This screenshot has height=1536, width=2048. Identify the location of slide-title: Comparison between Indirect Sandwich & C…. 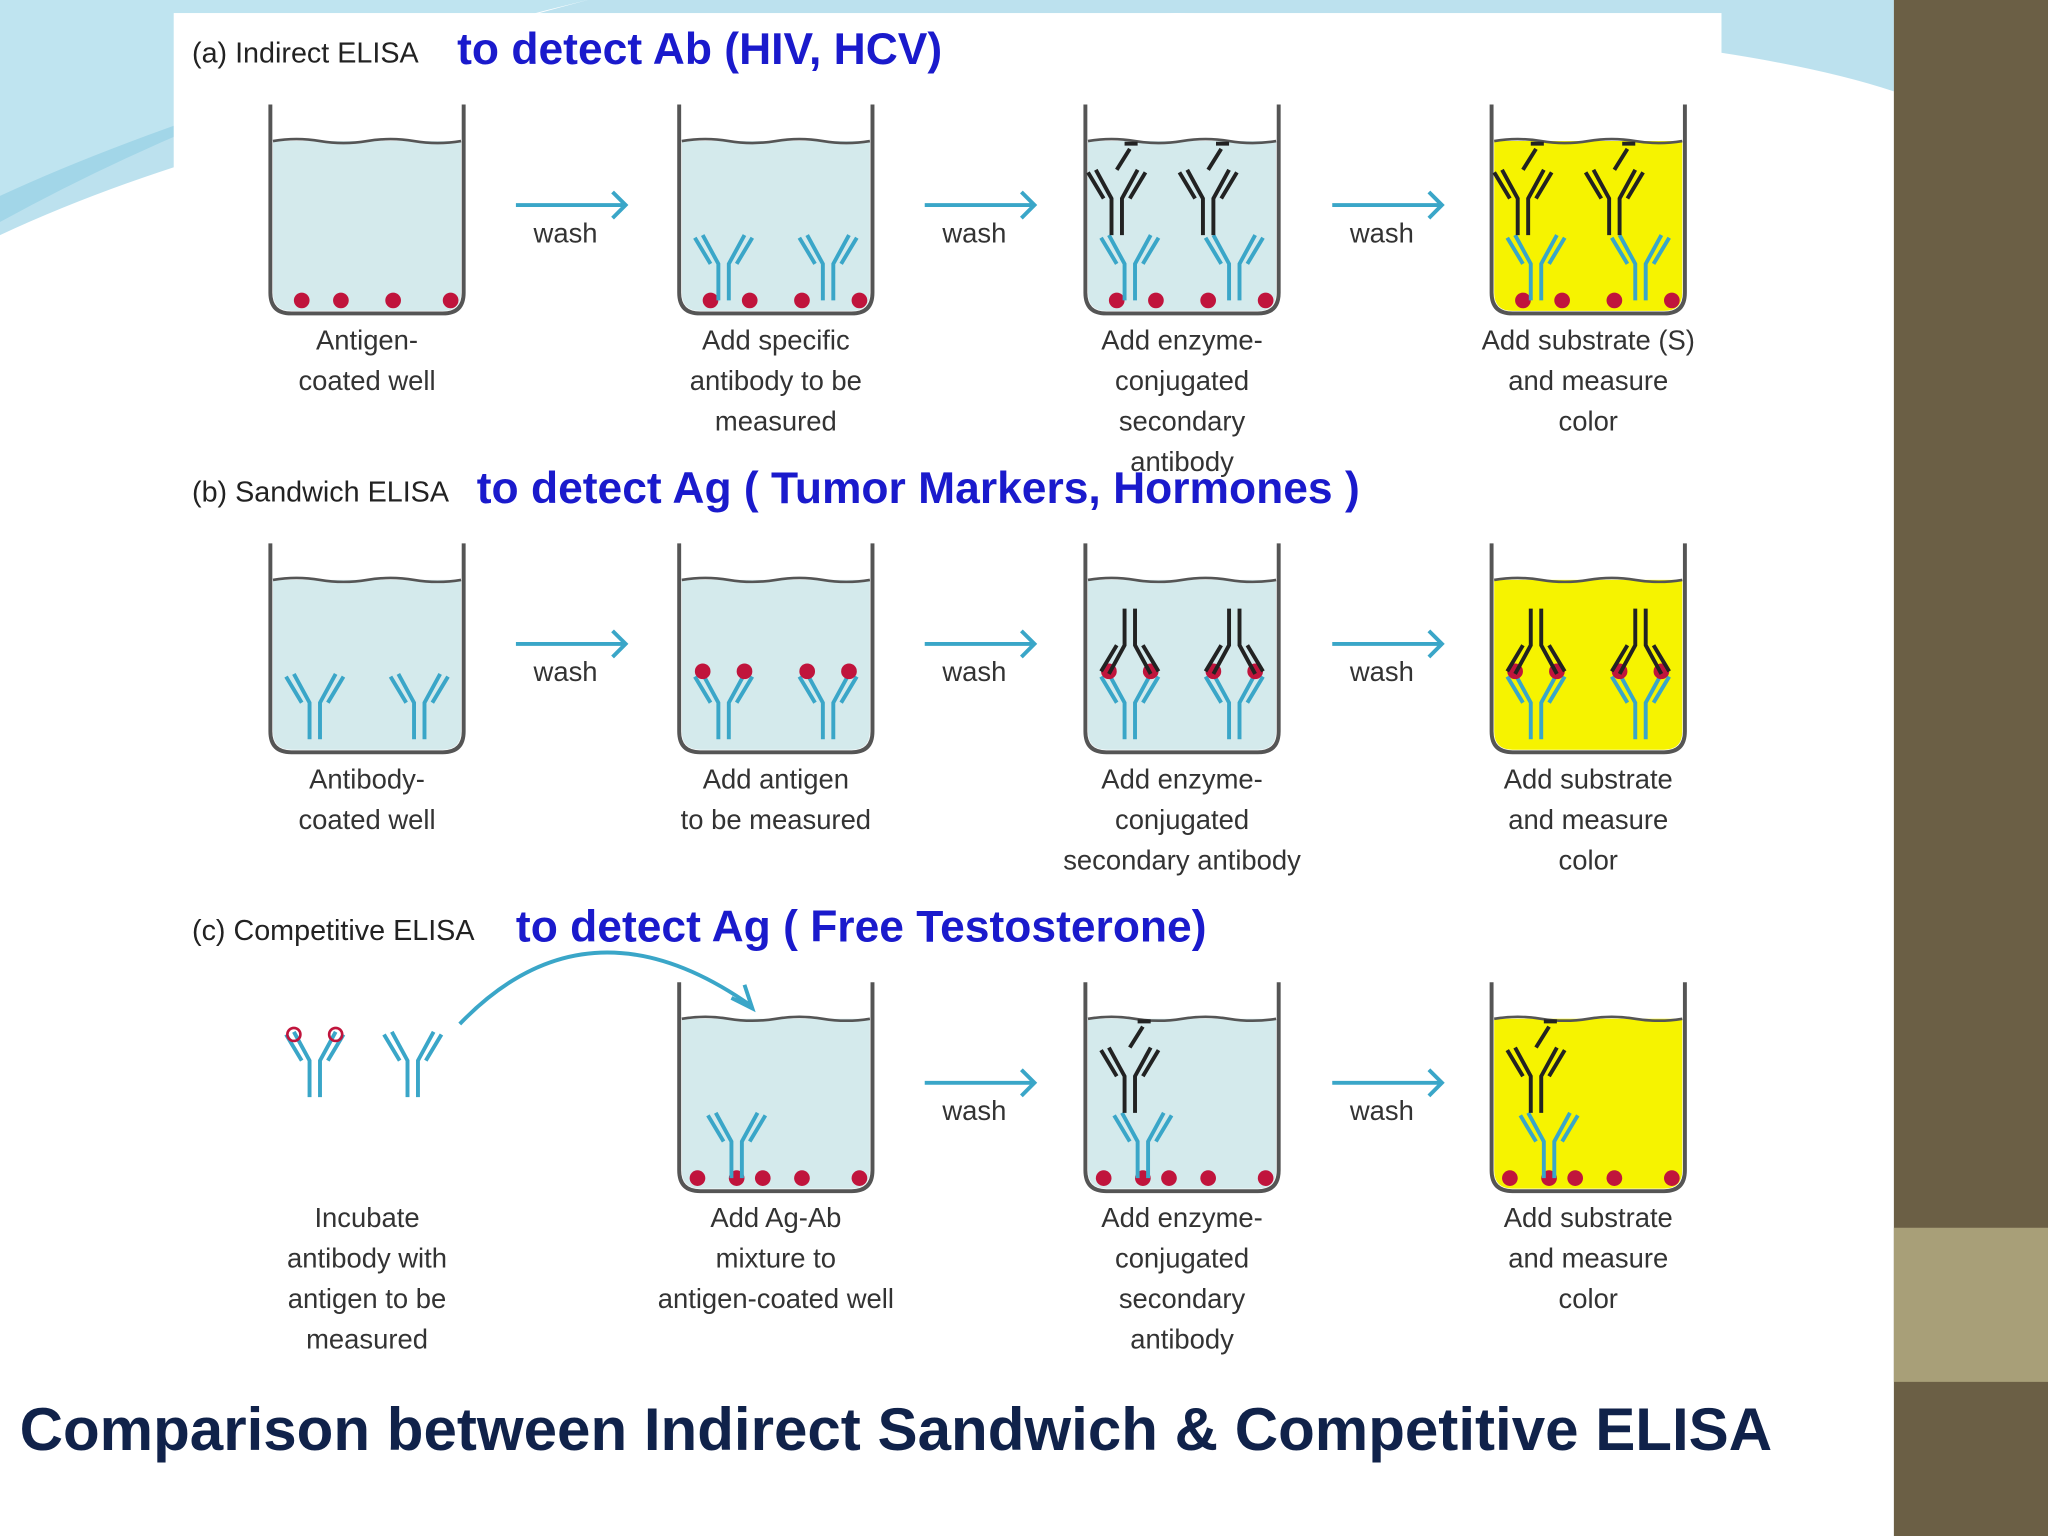
(896, 1429).